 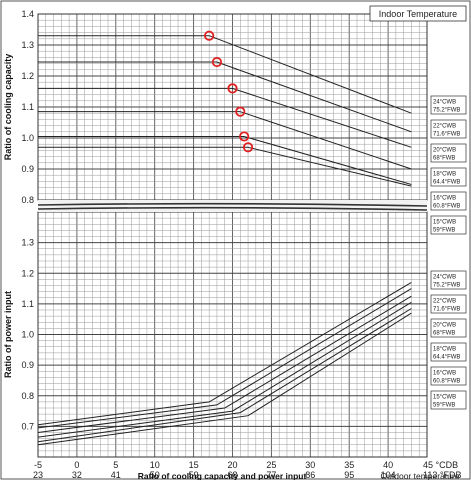 I want to click on axis-break-band, so click(x=232, y=206).